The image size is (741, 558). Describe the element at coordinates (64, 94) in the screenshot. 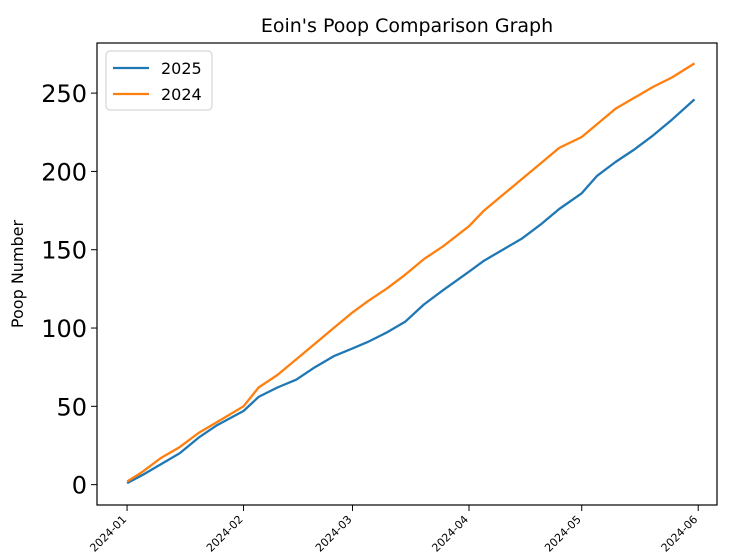

I see `y-tick-label: 250` at that location.